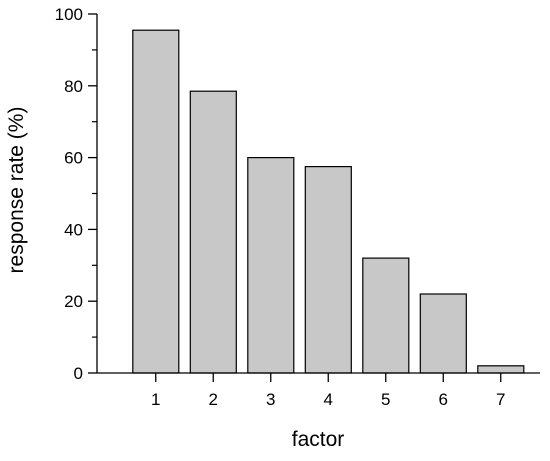 This screenshot has height=461, width=550. What do you see at coordinates (270, 399) in the screenshot?
I see `x-tick-label-3: 3` at bounding box center [270, 399].